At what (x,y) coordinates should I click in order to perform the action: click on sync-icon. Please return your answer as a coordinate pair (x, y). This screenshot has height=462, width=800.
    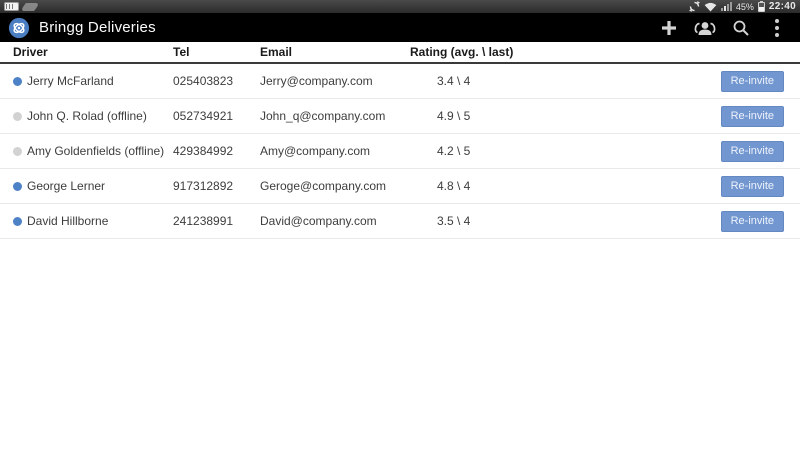
    Looking at the image, I should click on (694, 6).